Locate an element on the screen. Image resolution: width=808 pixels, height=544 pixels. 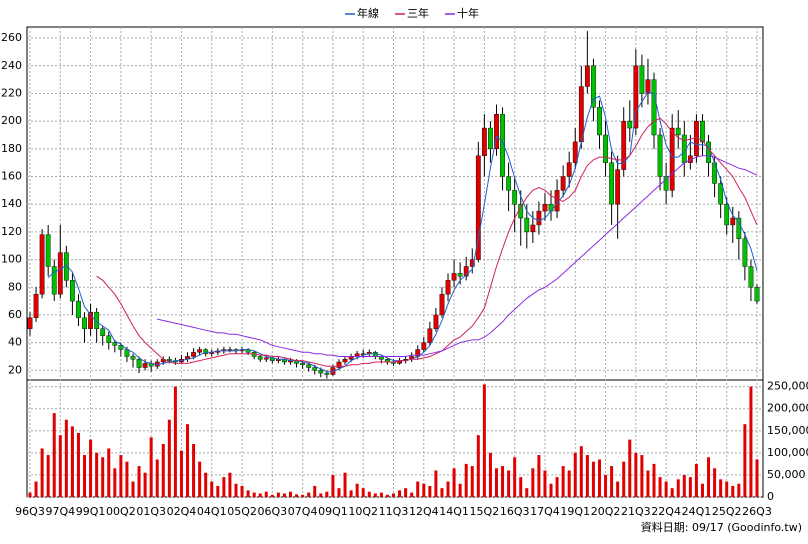
y-tick-label: 20 is located at coordinates (15, 369).